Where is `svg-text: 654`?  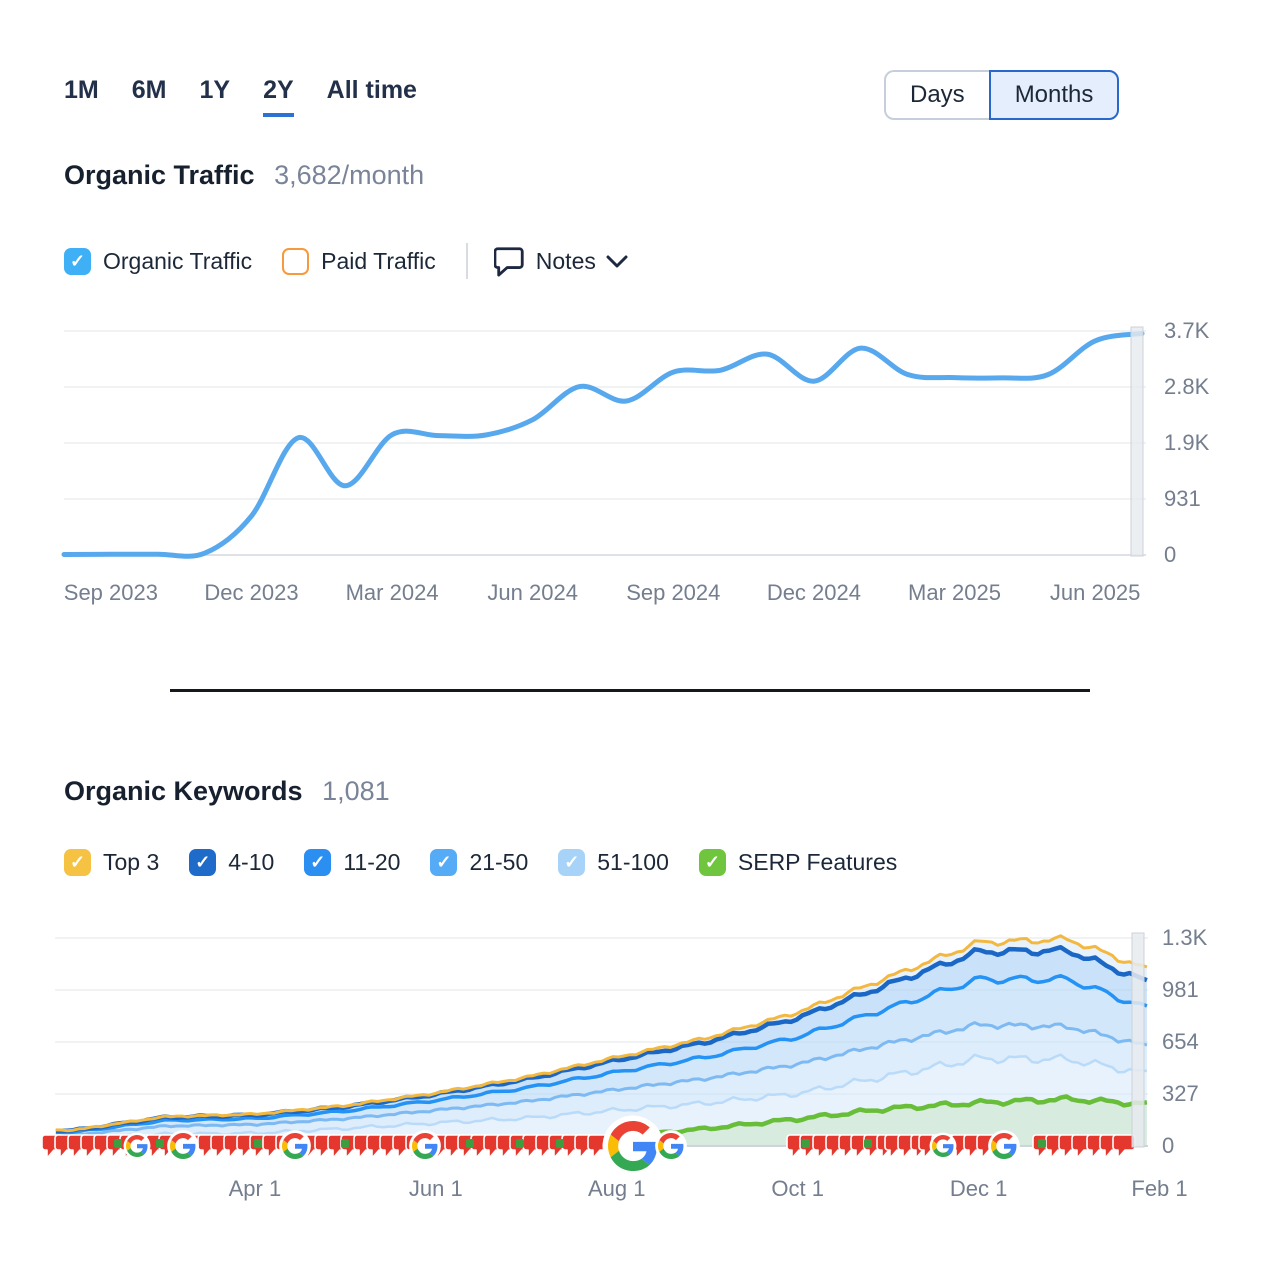
svg-text: 654 is located at coordinates (1180, 1041).